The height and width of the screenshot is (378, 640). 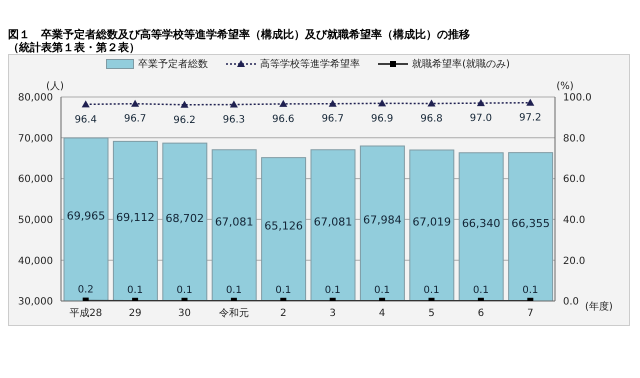 What do you see at coordinates (184, 120) in the screenshot?
I see `data-label: 96.2` at bounding box center [184, 120].